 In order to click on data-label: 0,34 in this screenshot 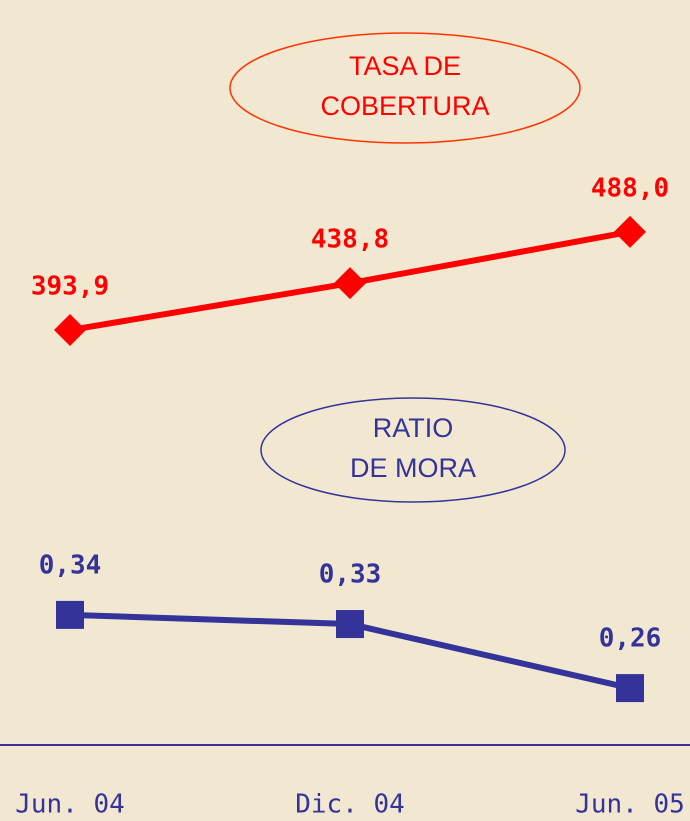, I will do `click(70, 565)`.